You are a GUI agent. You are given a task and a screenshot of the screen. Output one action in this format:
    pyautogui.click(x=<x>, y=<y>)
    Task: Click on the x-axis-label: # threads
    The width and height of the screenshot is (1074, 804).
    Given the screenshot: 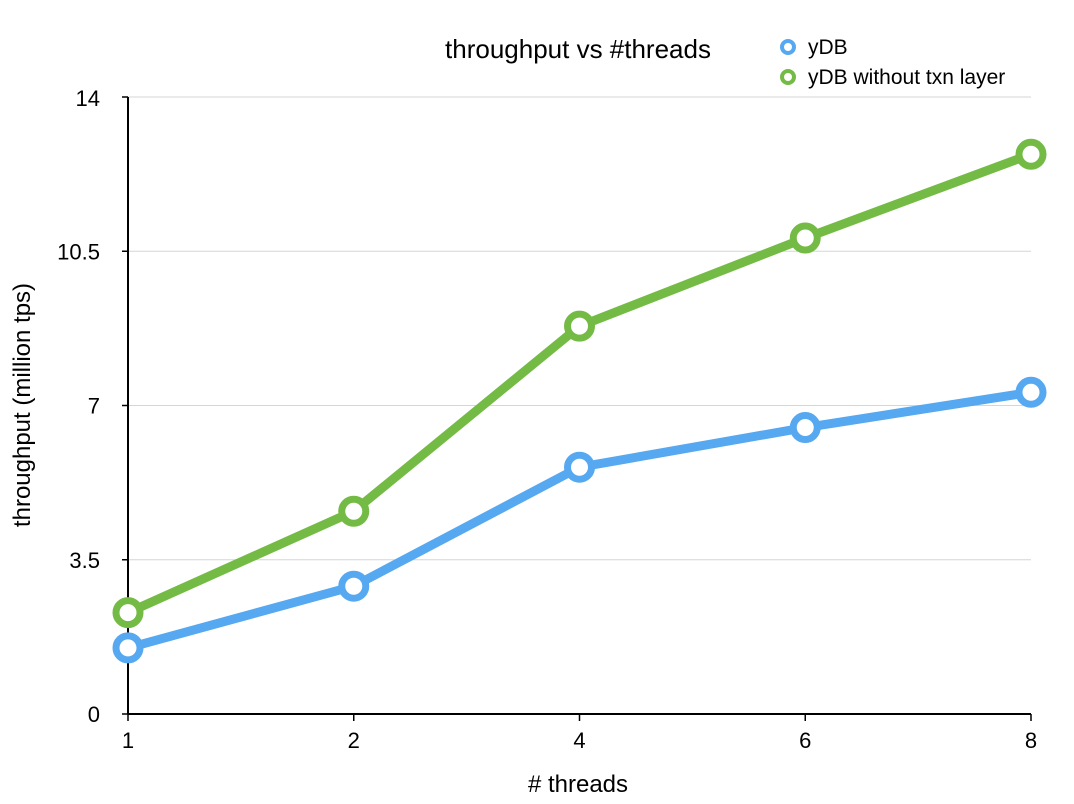 What is the action you would take?
    pyautogui.click(x=578, y=784)
    